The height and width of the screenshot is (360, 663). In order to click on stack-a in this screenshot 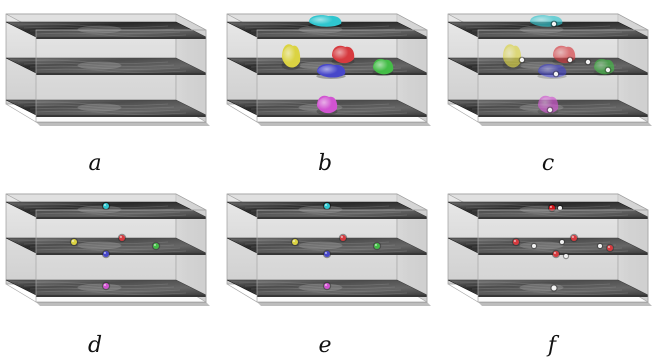, I will do `click(107, 69)`.